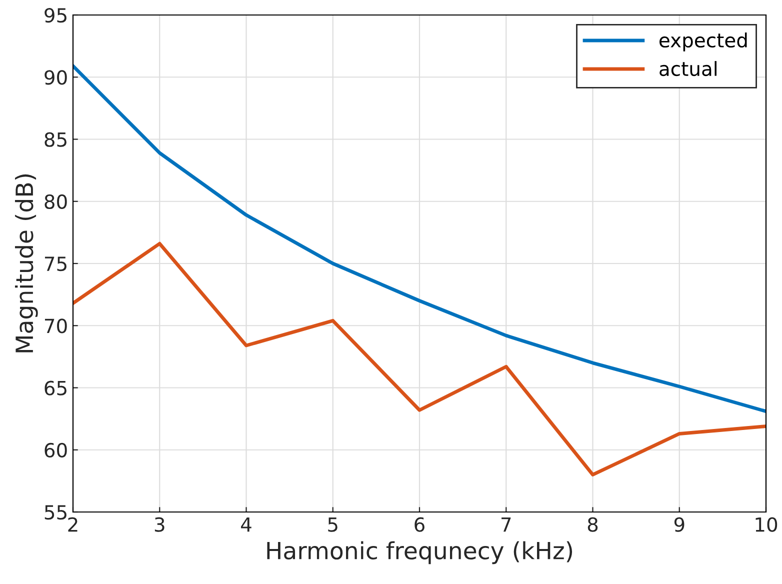 This screenshot has height=584, width=782. What do you see at coordinates (159, 524) in the screenshot?
I see `x-tick-label: 3` at bounding box center [159, 524].